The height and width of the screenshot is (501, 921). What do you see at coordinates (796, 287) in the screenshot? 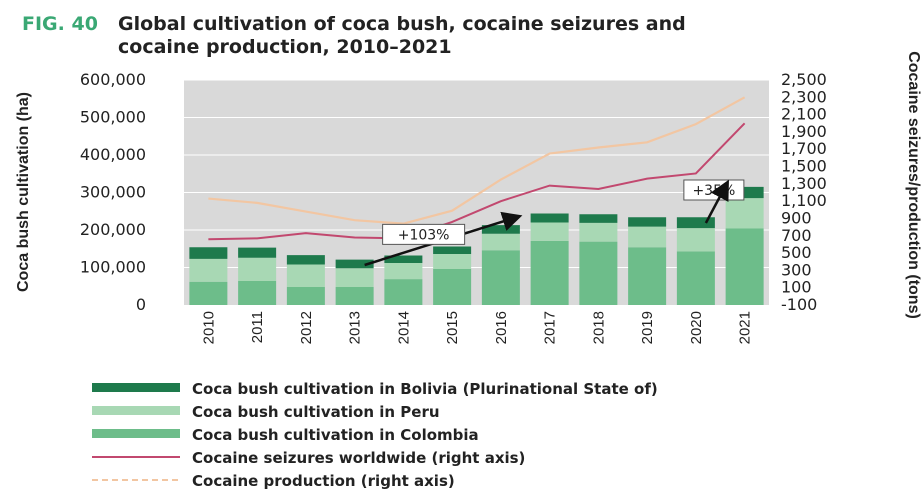
I see `right-tick-label: 100` at bounding box center [796, 287].